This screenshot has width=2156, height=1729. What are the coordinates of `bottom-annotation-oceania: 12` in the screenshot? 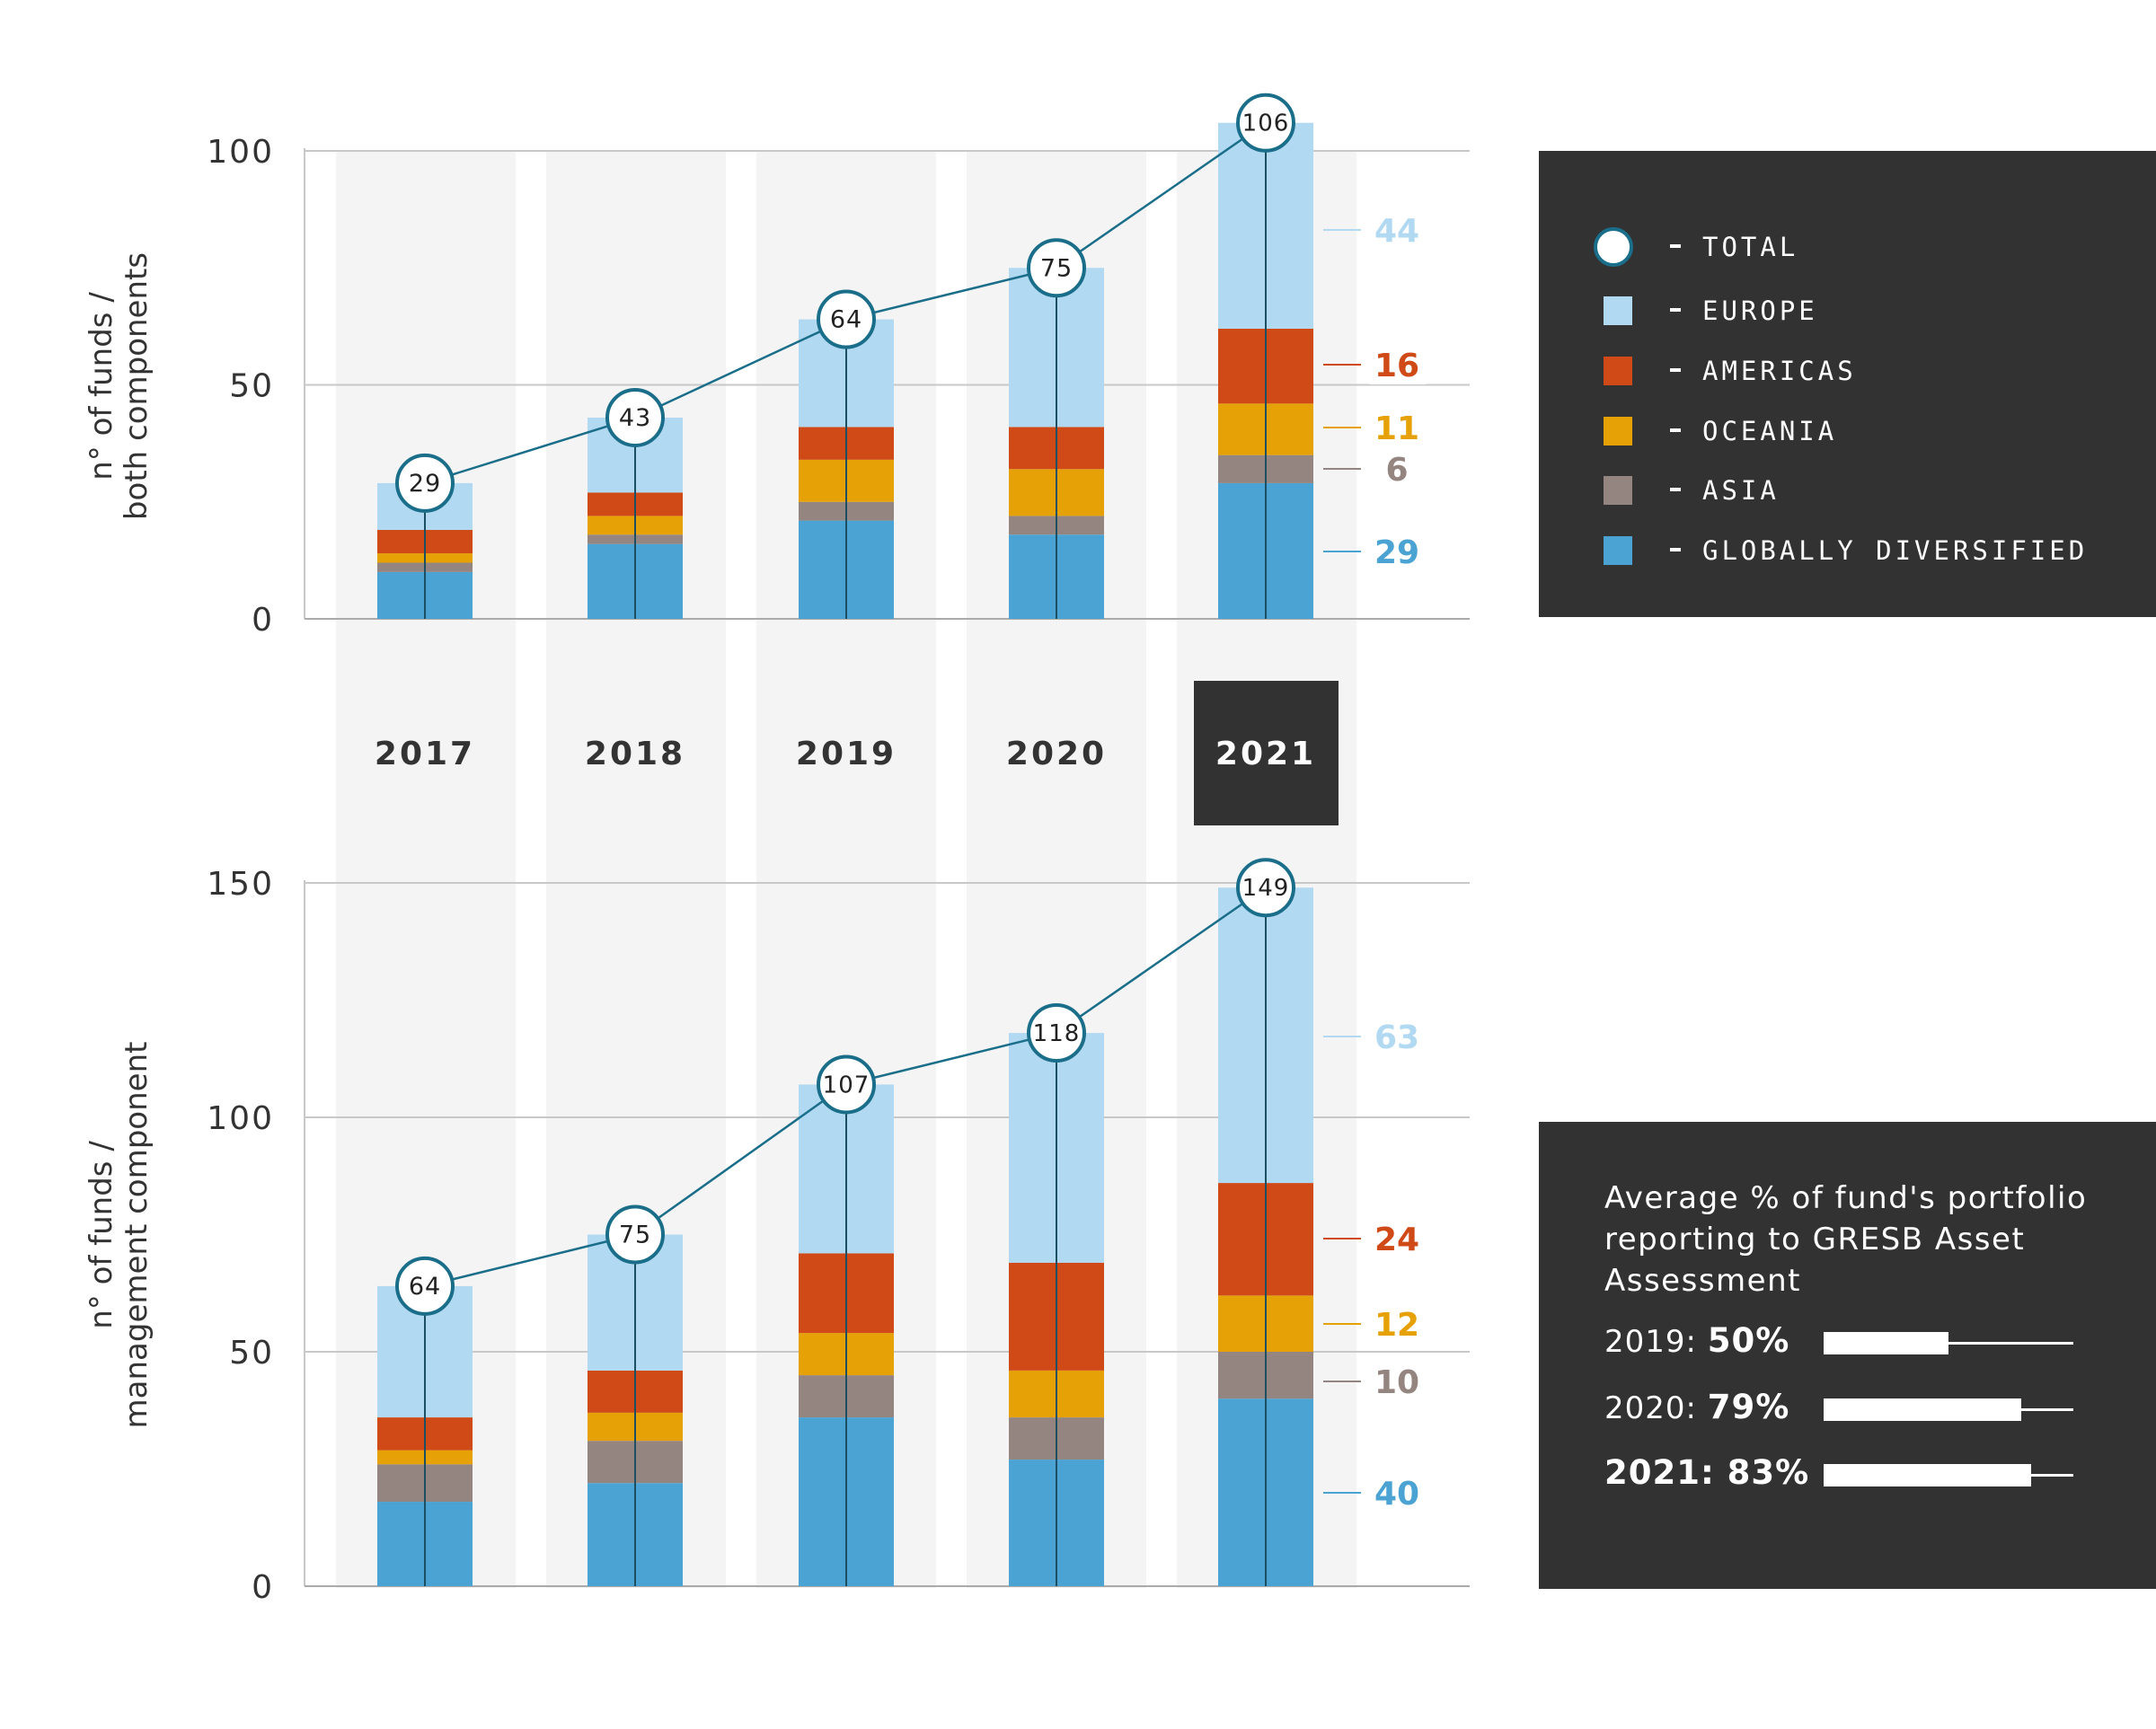 It's located at (1397, 1325).